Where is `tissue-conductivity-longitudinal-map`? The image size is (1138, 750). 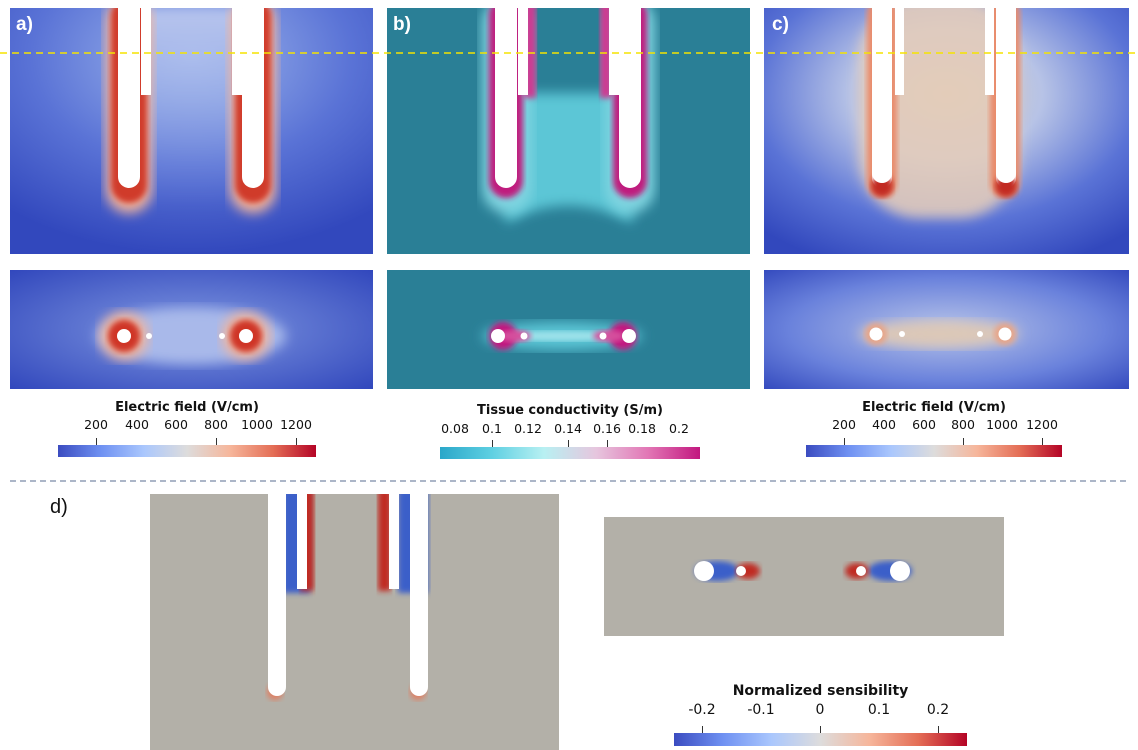 tissue-conductivity-longitudinal-map is located at coordinates (568, 131).